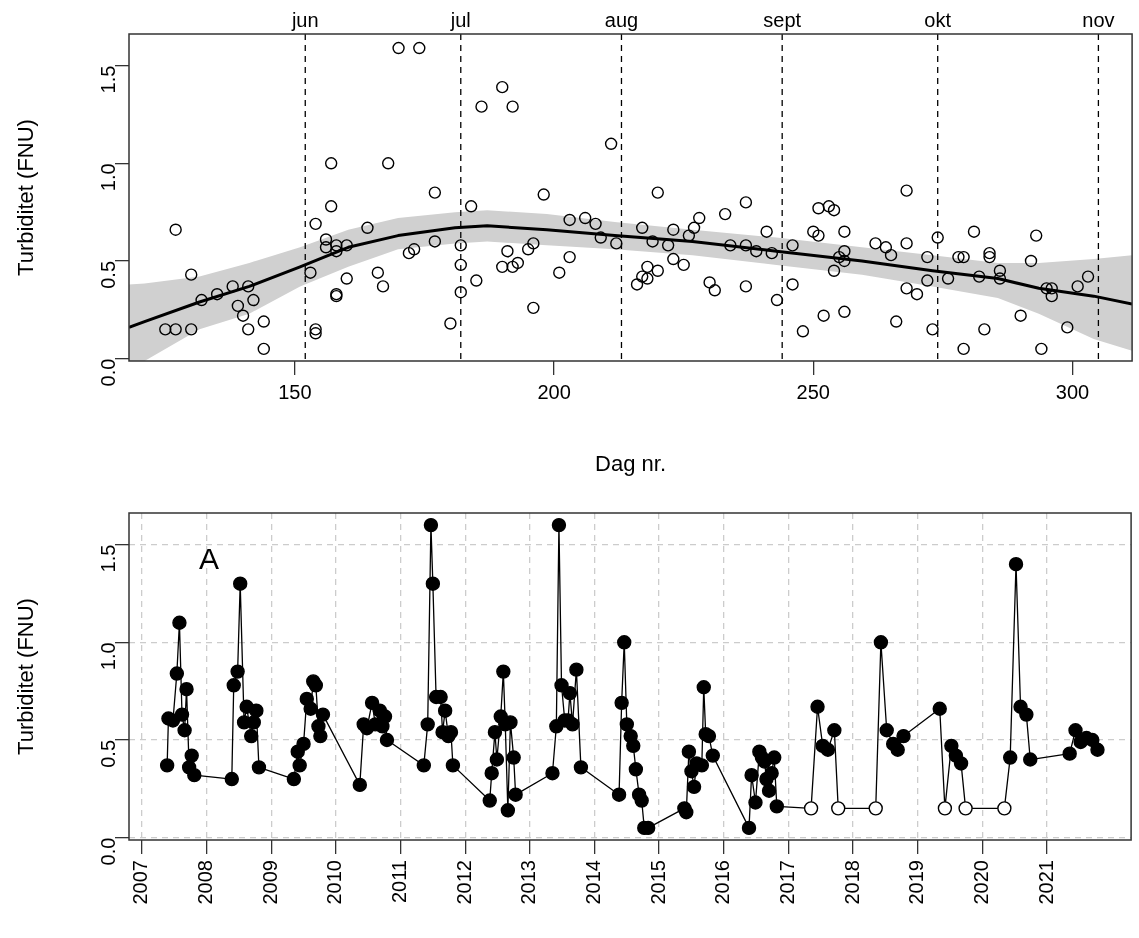 Image resolution: width=1139 pixels, height=938 pixels. Describe the element at coordinates (528, 882) in the screenshot. I see `x-tick-label: 2013` at that location.